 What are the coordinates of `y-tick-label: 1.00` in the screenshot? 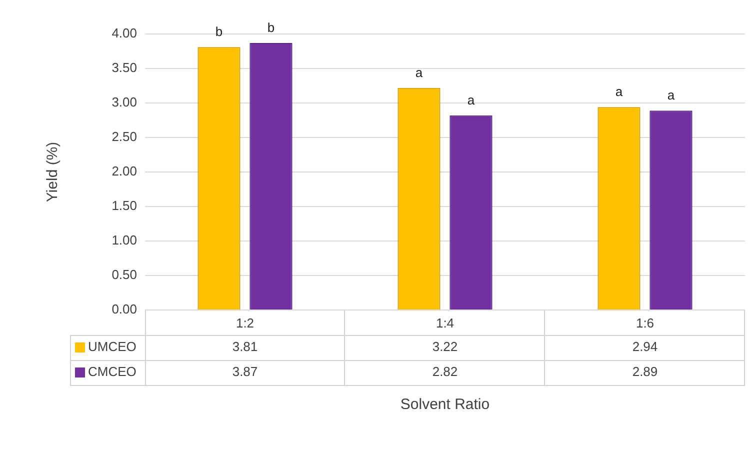 It's located at (124, 240).